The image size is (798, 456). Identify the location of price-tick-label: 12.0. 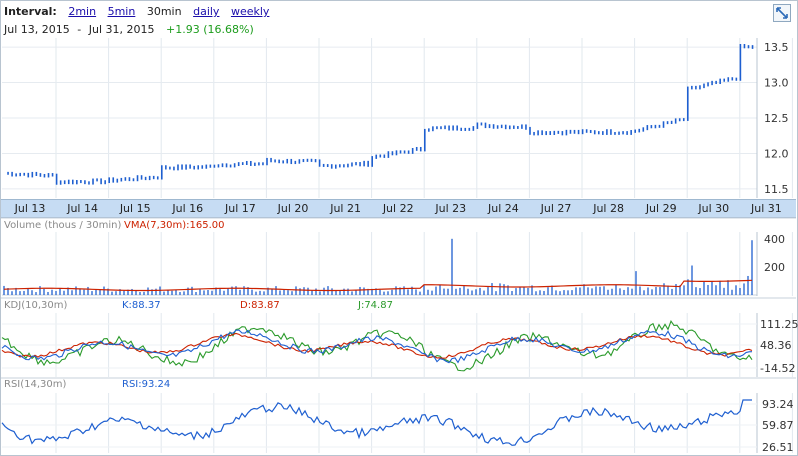
(776, 153).